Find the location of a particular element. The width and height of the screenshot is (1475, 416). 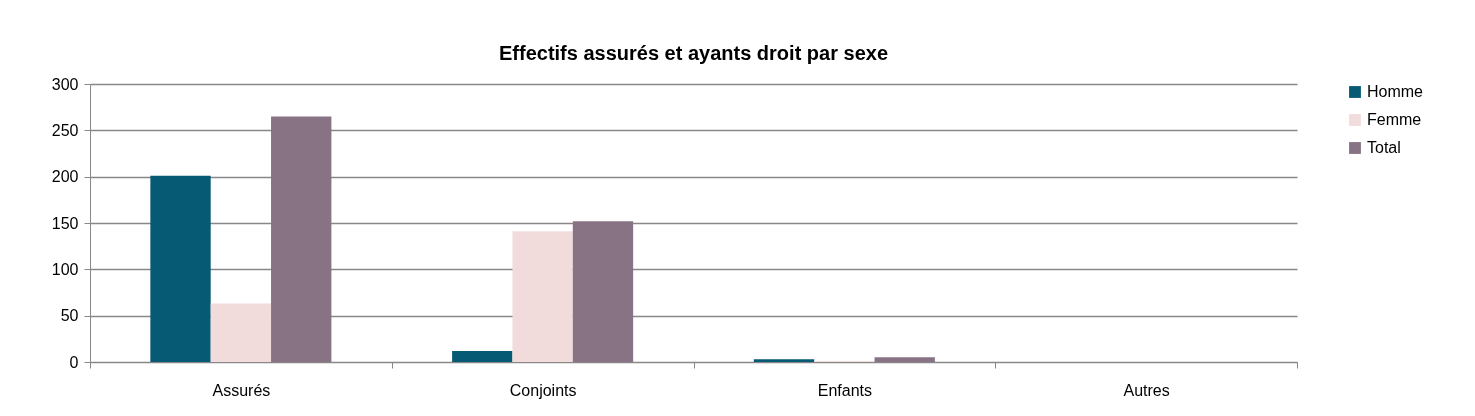

x-tick-label: Enfants is located at coordinates (845, 390).